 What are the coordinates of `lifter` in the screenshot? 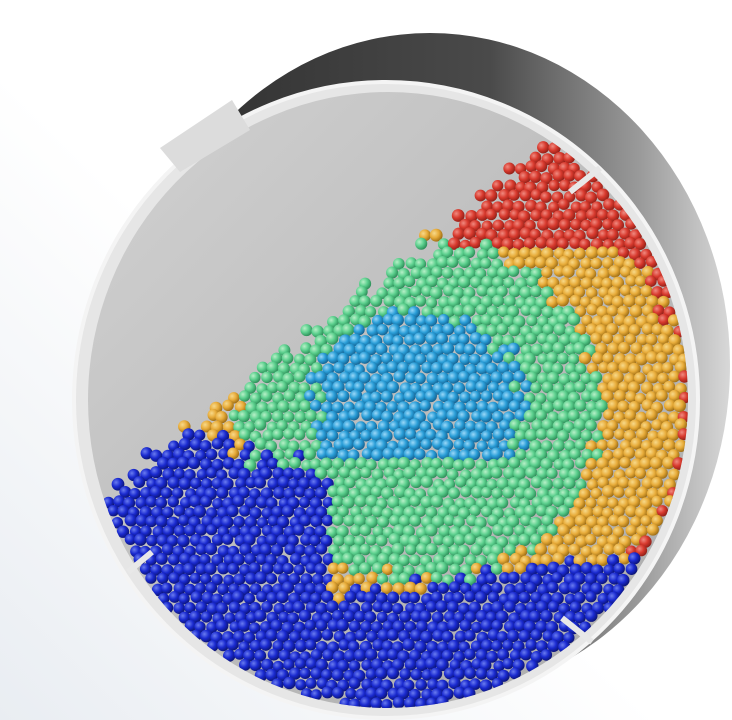 It's located at (205, 136).